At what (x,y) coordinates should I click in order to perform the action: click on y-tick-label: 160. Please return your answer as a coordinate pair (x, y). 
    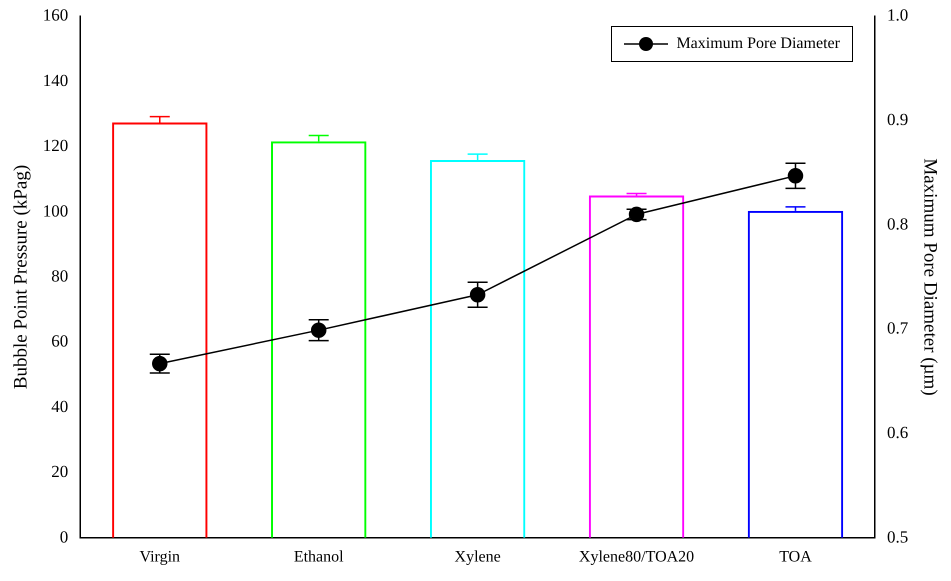
    Looking at the image, I should click on (55, 15).